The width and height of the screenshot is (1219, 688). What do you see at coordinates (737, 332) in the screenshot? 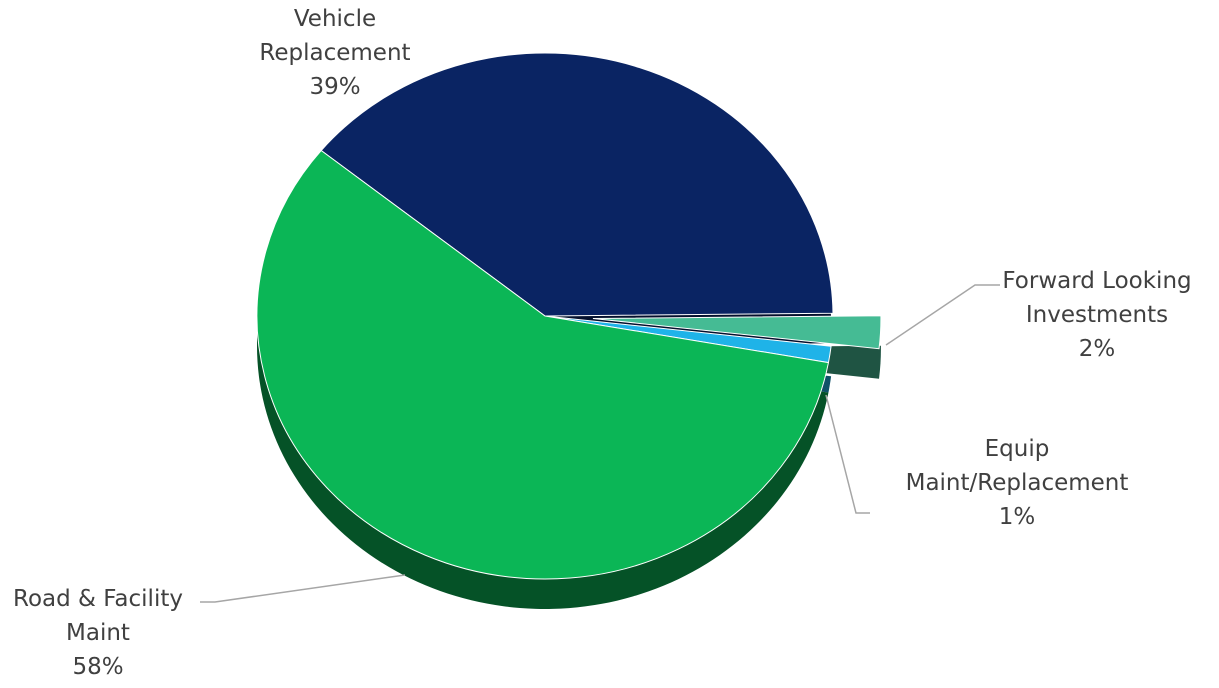
I see `pie-slice` at bounding box center [737, 332].